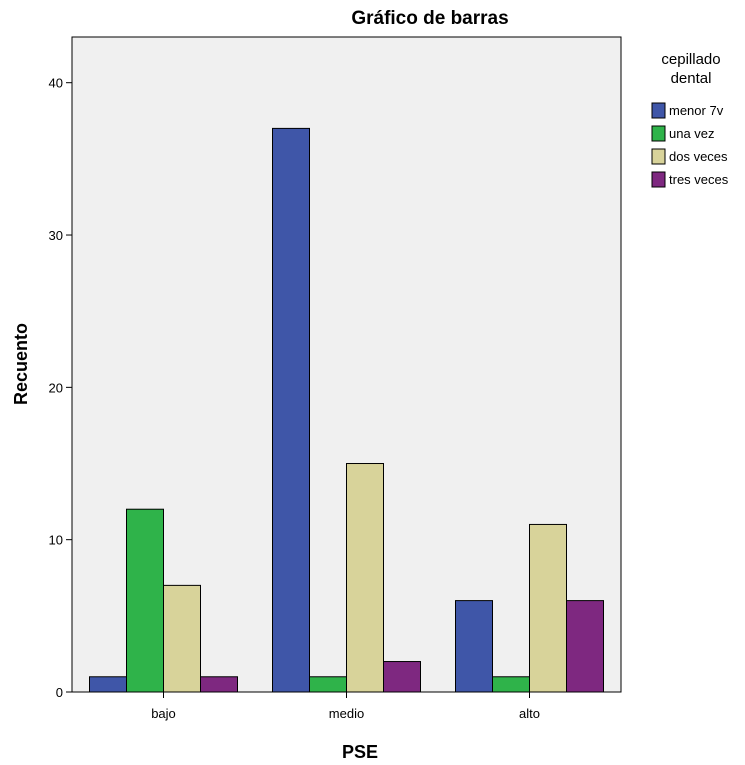 The height and width of the screenshot is (765, 745). What do you see at coordinates (692, 133) in the screenshot?
I see `legend-label-1: una vez` at bounding box center [692, 133].